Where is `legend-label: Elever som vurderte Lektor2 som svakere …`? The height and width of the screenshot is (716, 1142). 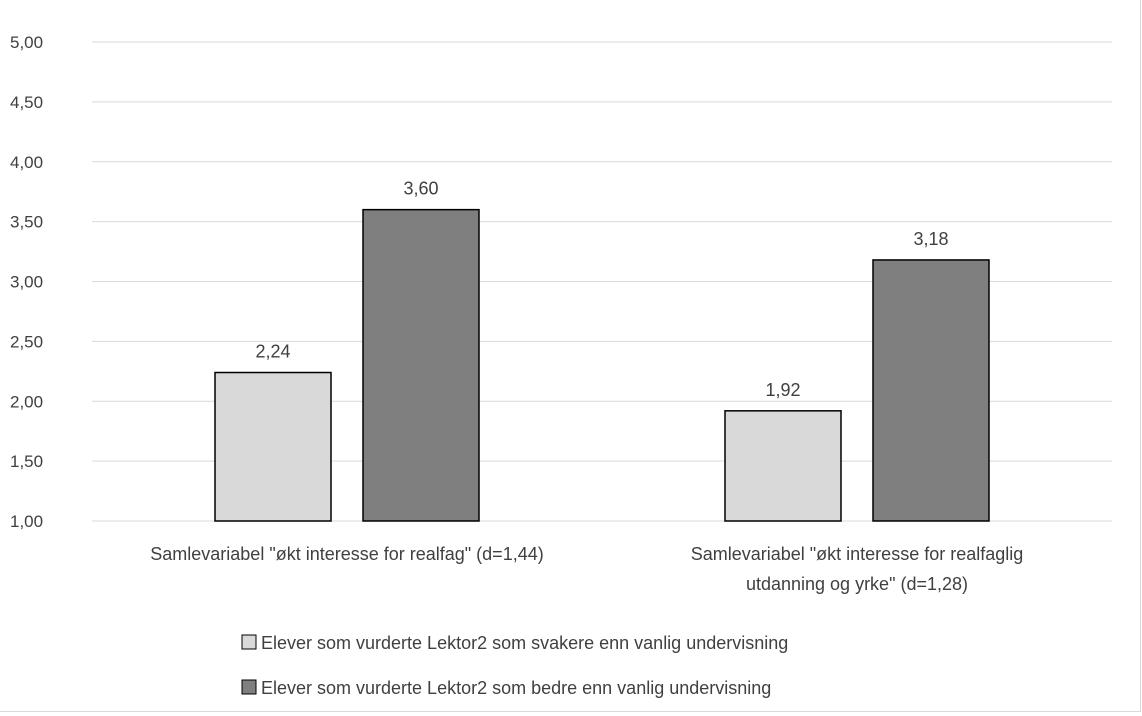 legend-label: Elever som vurderte Lektor2 som svakere … is located at coordinates (524, 643).